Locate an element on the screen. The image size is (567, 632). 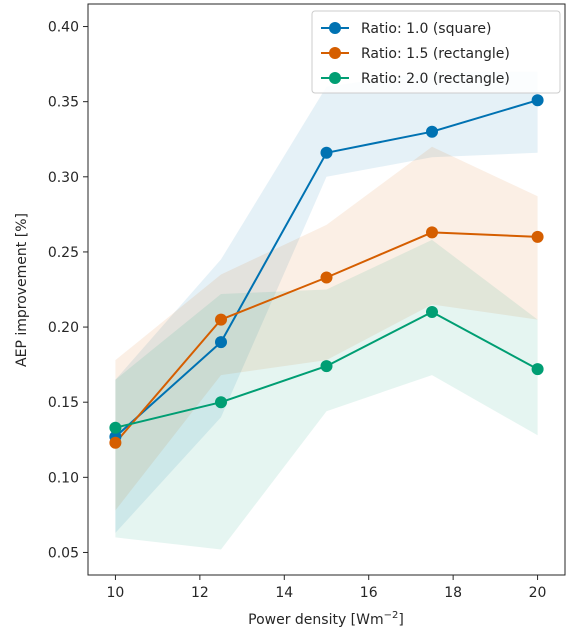
x-tick-label: 12 is located at coordinates (200, 593).